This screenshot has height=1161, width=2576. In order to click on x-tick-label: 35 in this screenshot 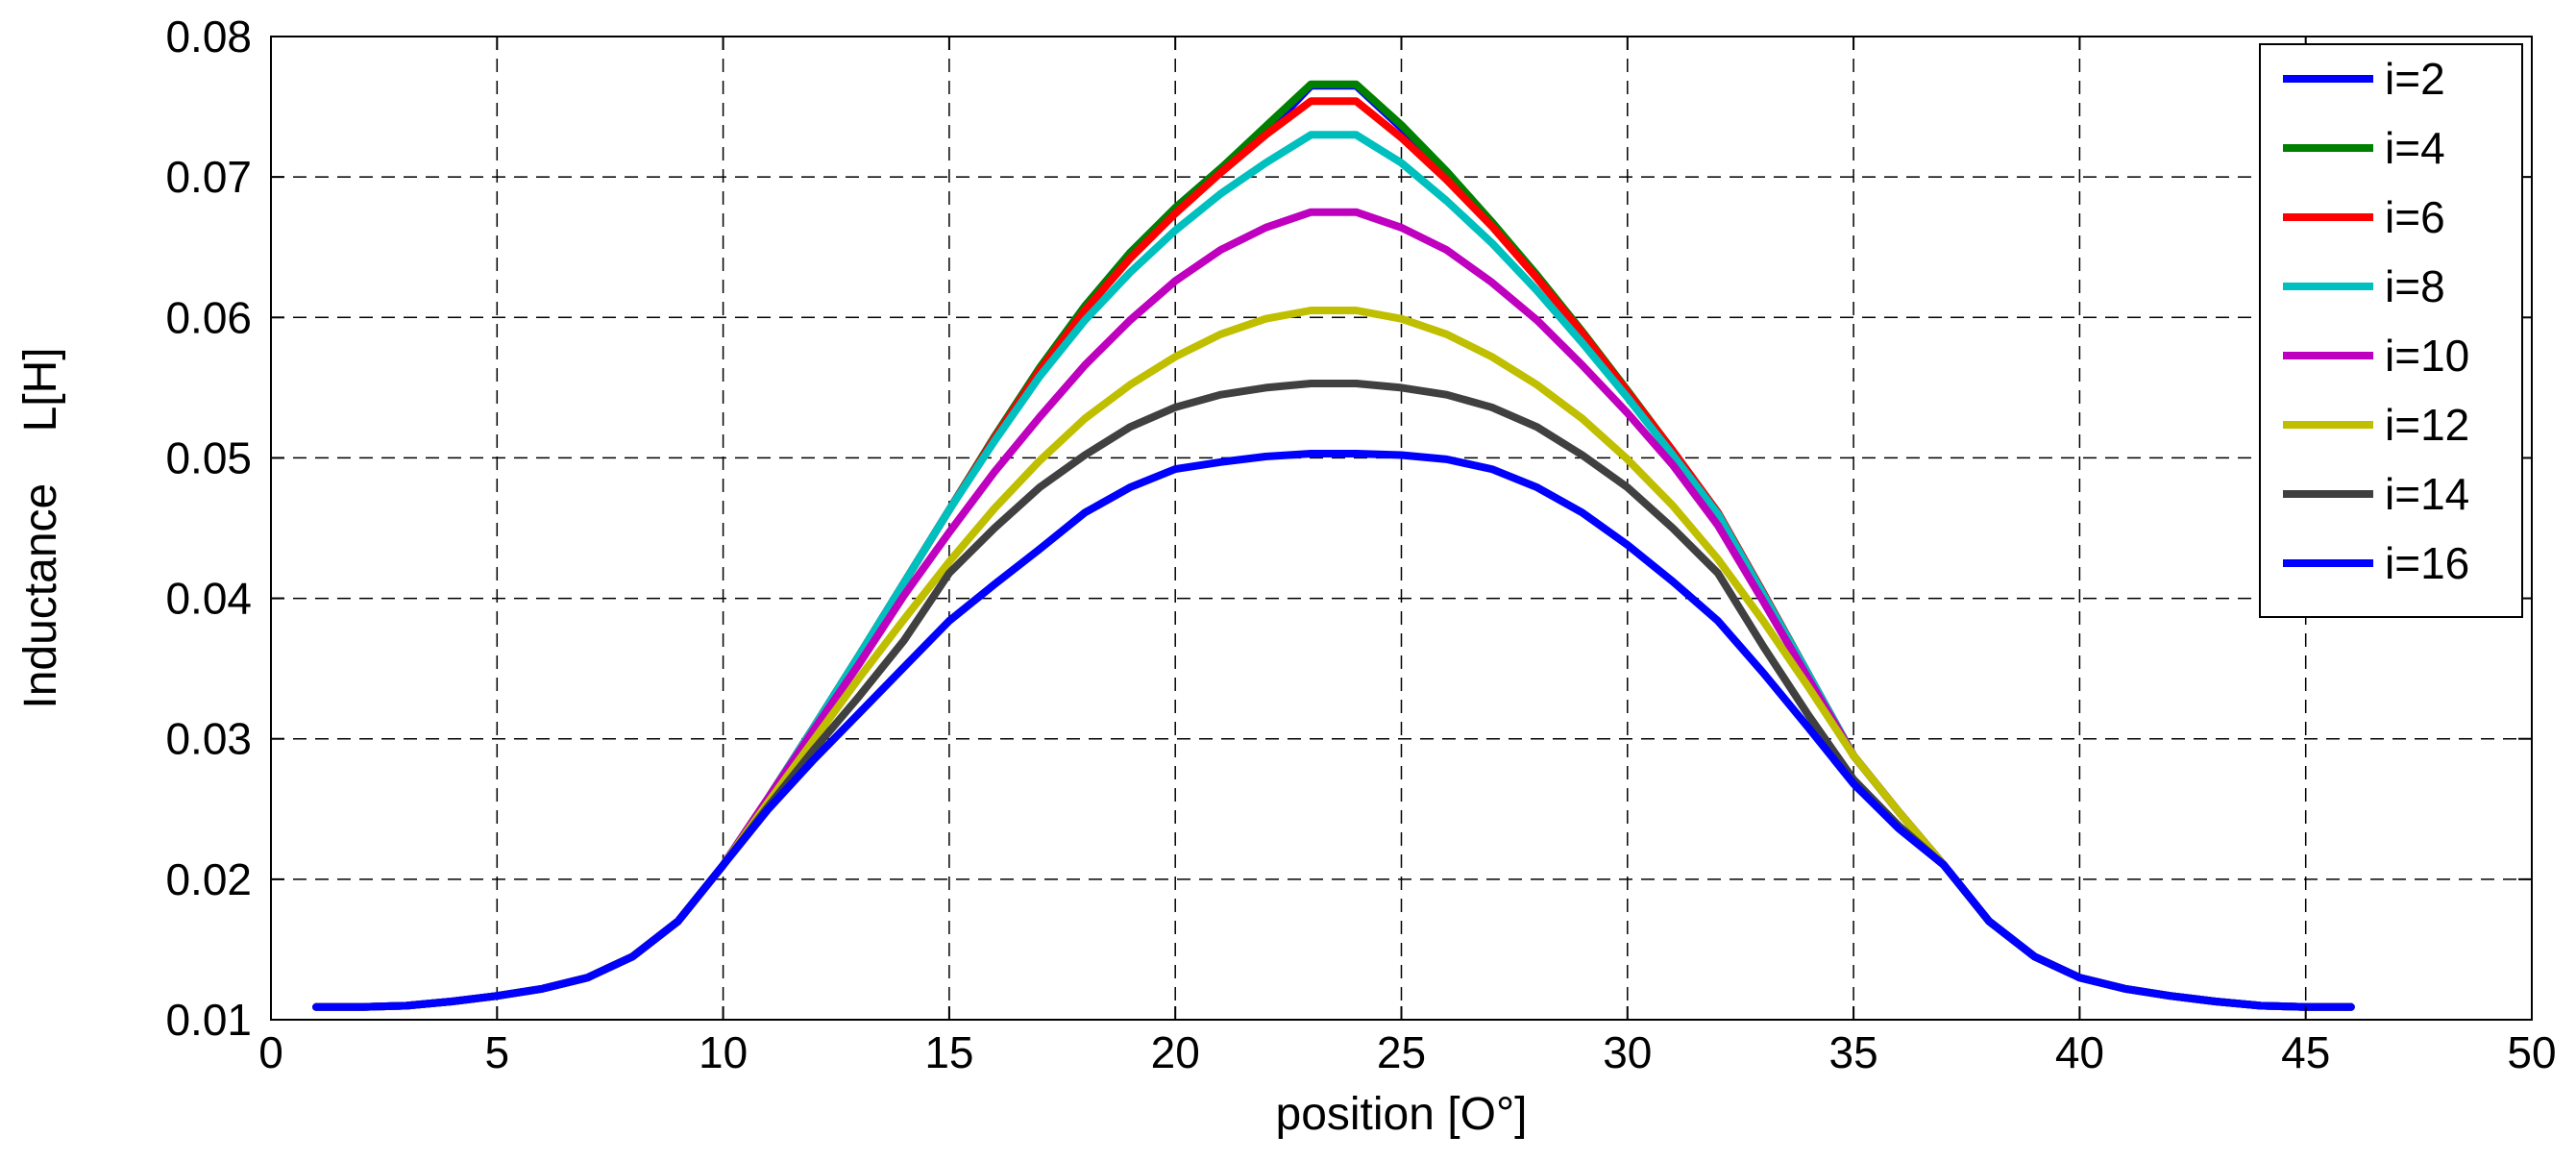, I will do `click(1853, 1052)`.